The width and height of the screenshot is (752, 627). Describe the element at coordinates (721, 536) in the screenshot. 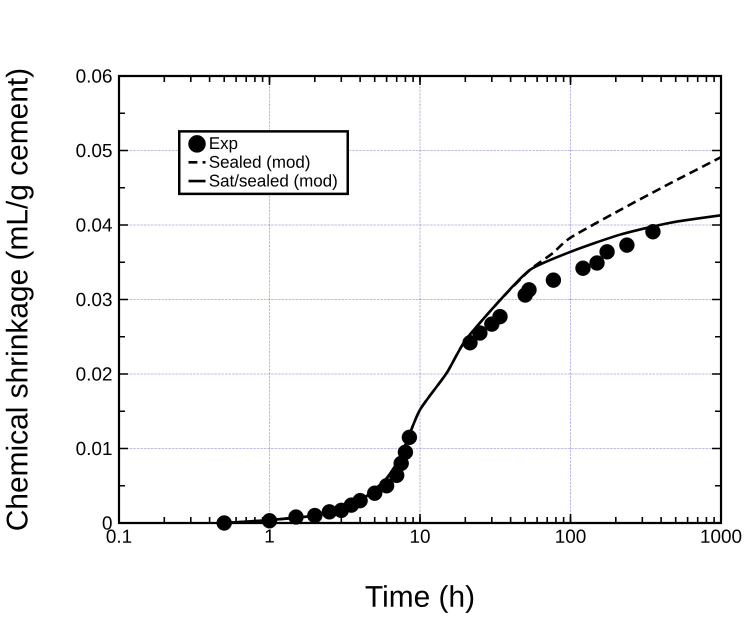

I see `x-tick-label: 1000` at that location.